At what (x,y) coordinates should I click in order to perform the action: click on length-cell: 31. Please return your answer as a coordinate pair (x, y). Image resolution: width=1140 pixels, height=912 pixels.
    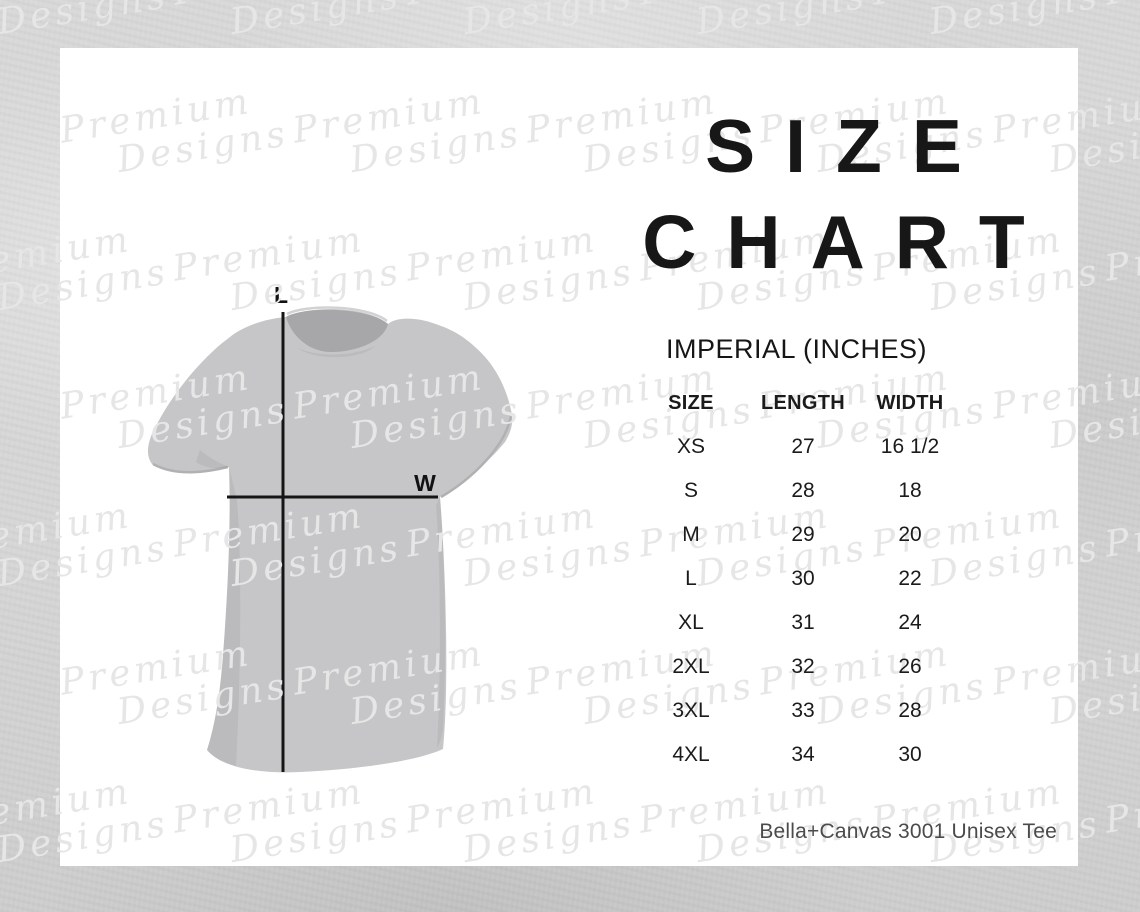
    Looking at the image, I should click on (803, 622).